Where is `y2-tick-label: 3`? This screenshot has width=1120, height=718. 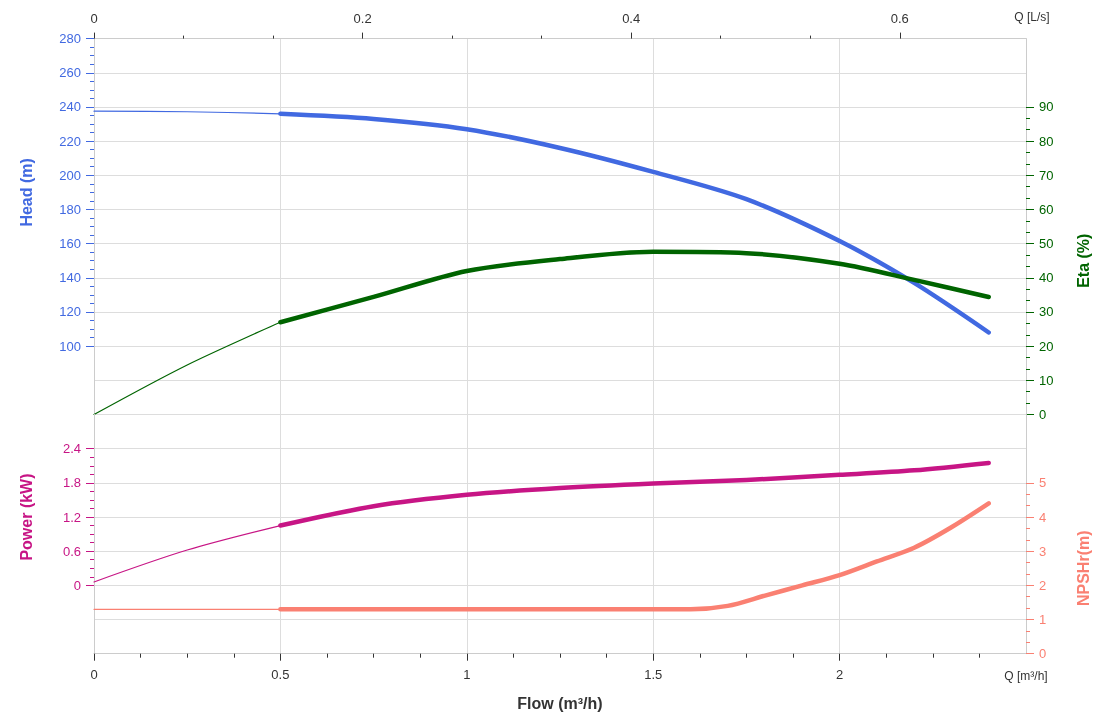 y2-tick-label: 3 is located at coordinates (1043, 551).